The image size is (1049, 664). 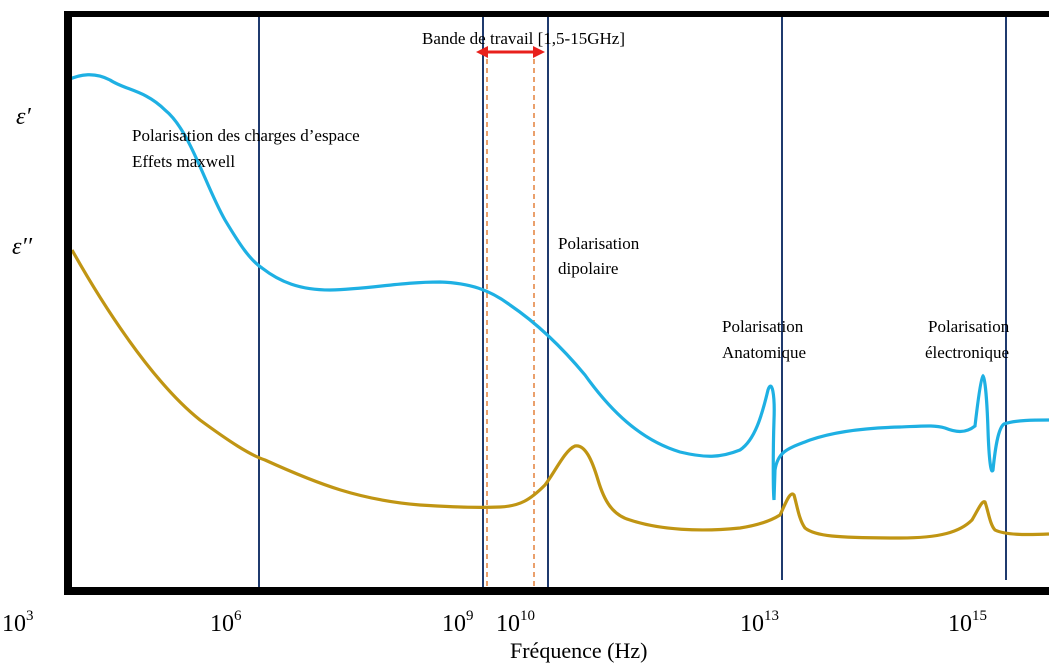 What do you see at coordinates (510, 52) in the screenshot?
I see `band-arrow` at bounding box center [510, 52].